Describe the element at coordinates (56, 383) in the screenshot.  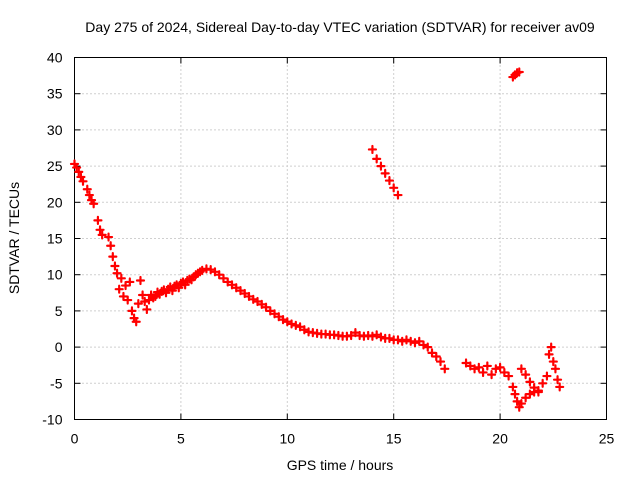
I see `y-tick-label: -5` at that location.